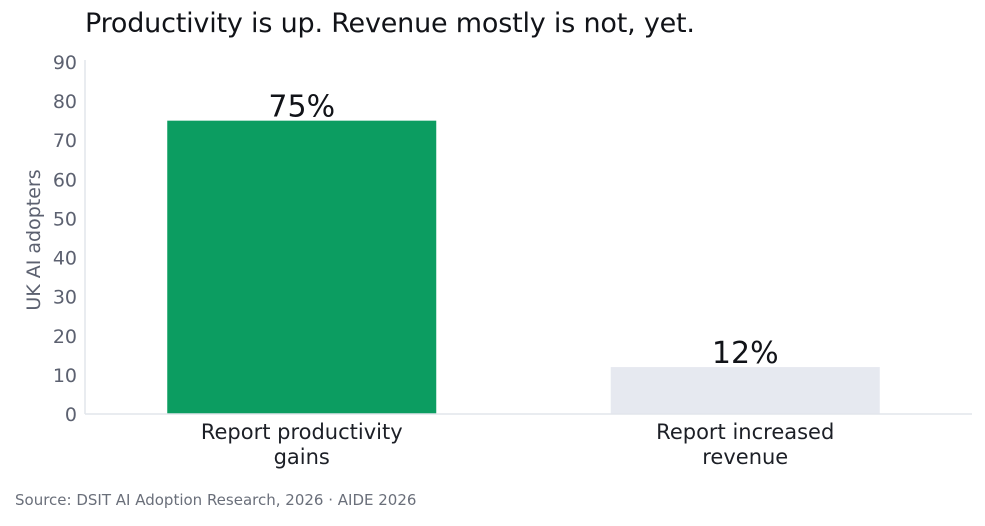 The width and height of the screenshot is (985, 526). Describe the element at coordinates (65, 219) in the screenshot. I see `y-tick-label: 50` at that location.